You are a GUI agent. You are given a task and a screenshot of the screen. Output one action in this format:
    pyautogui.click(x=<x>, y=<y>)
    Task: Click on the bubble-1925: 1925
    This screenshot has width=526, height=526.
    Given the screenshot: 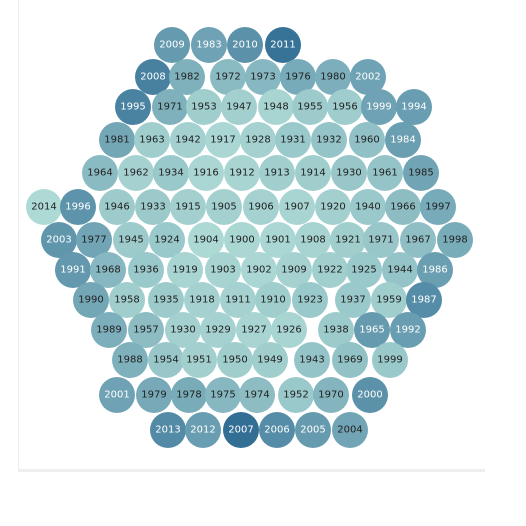 What is the action you would take?
    pyautogui.click(x=364, y=270)
    